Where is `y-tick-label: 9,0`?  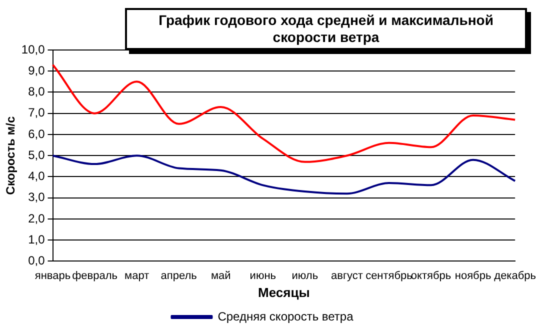 y-tick-label: 9,0 is located at coordinates (37, 70).